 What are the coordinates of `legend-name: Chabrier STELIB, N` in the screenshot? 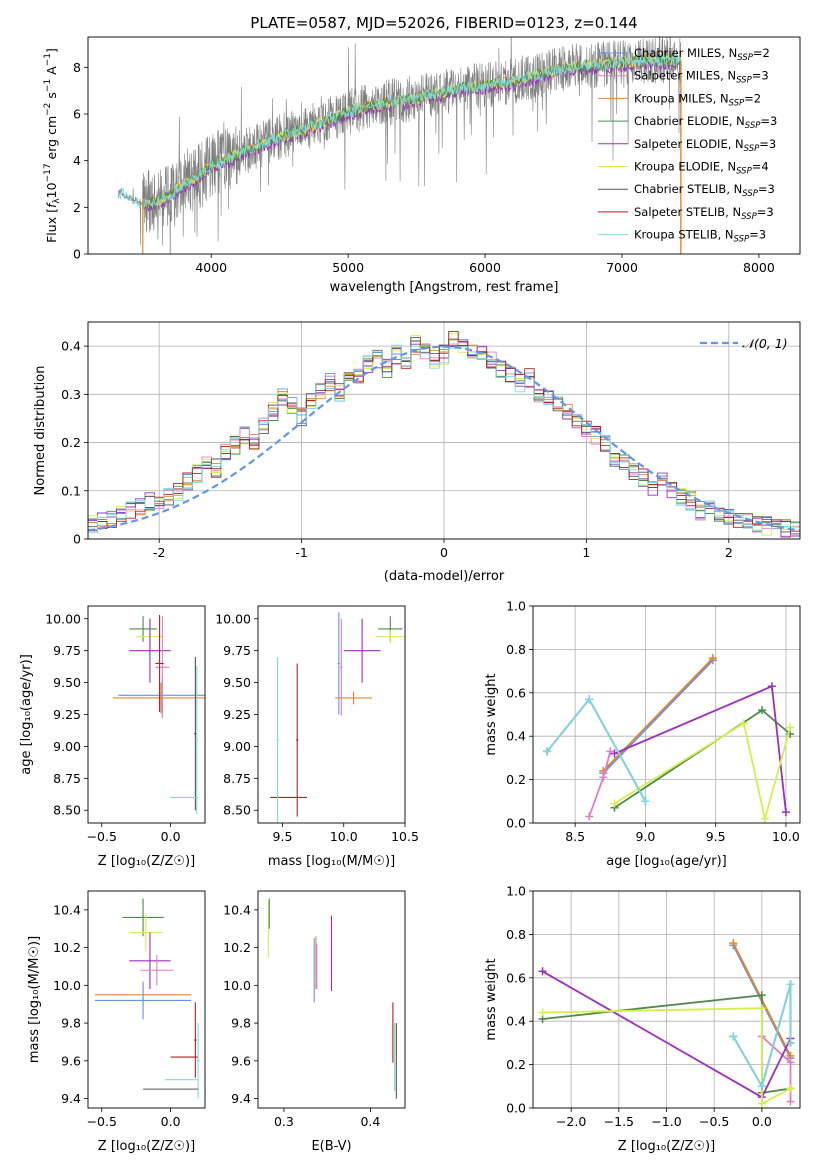 It's located at (688, 189).